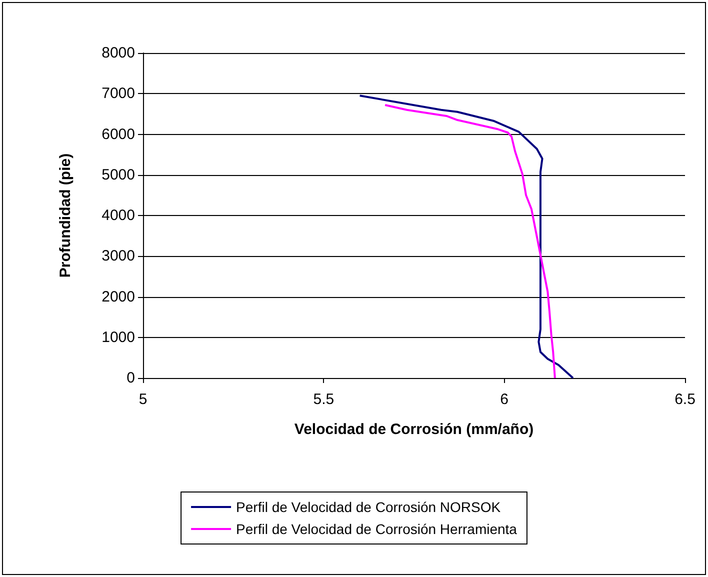 Image resolution: width=708 pixels, height=577 pixels. Describe the element at coordinates (685, 399) in the screenshot. I see `x-tick-label: 6.5` at that location.